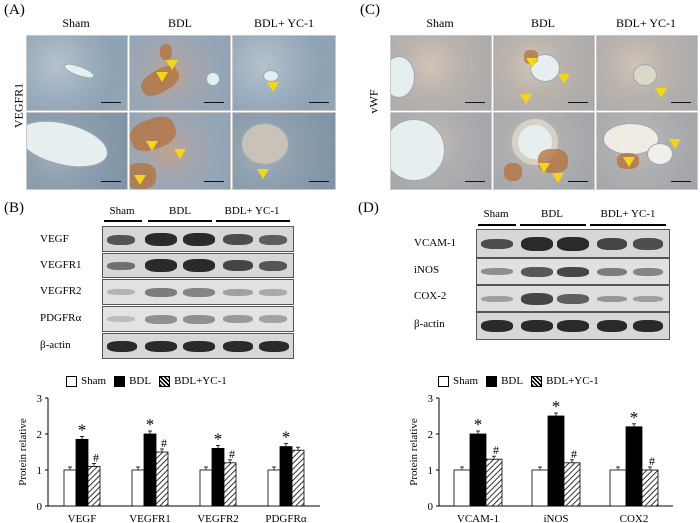 The width and height of the screenshot is (700, 523). I want to click on x-tick-label-vegfr2: VEGFR2, so click(218, 518).